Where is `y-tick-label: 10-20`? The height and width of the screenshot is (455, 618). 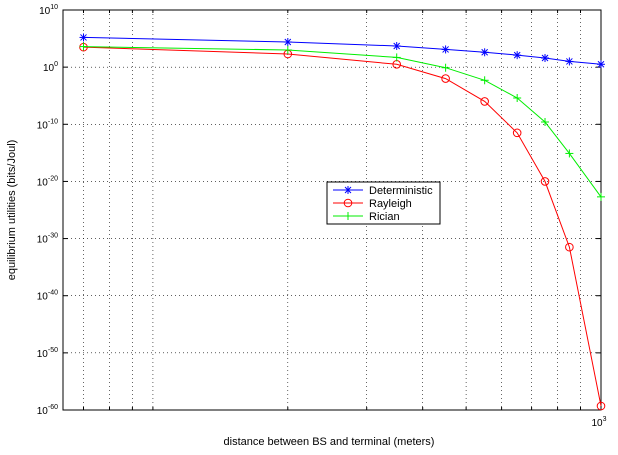
y-tick-label: 10-20 is located at coordinates (47, 181).